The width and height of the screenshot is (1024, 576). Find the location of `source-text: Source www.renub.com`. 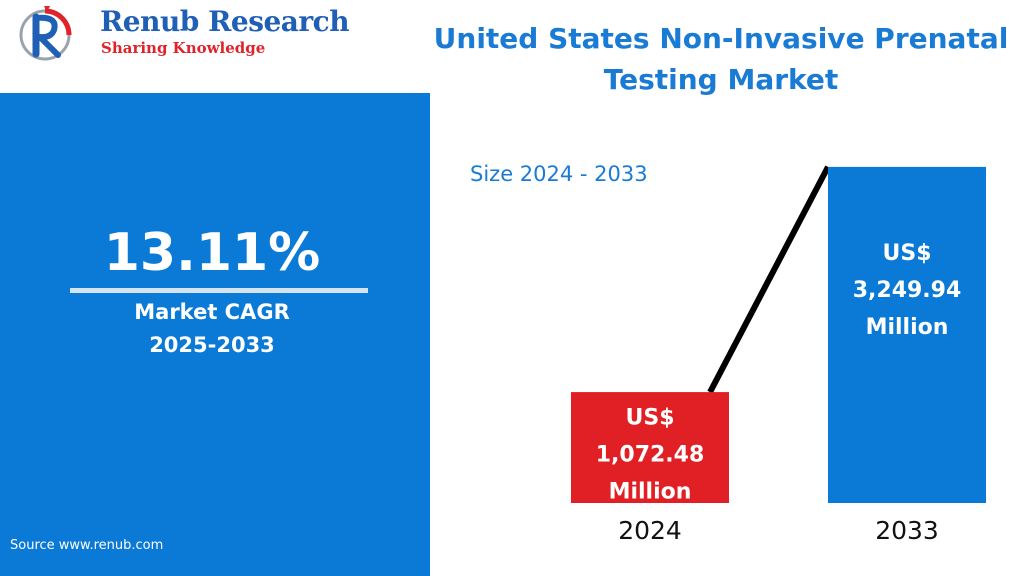

source-text: Source www.renub.com is located at coordinates (87, 545).